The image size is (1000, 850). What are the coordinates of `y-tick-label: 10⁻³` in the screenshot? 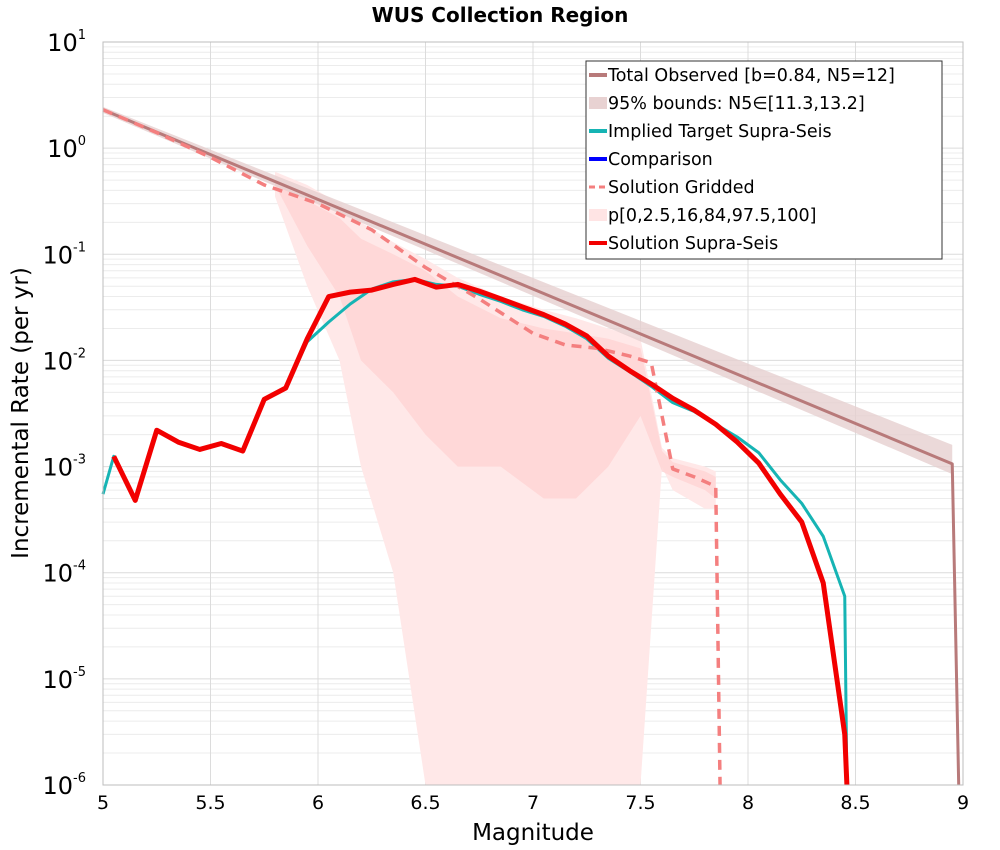 It's located at (64, 467).